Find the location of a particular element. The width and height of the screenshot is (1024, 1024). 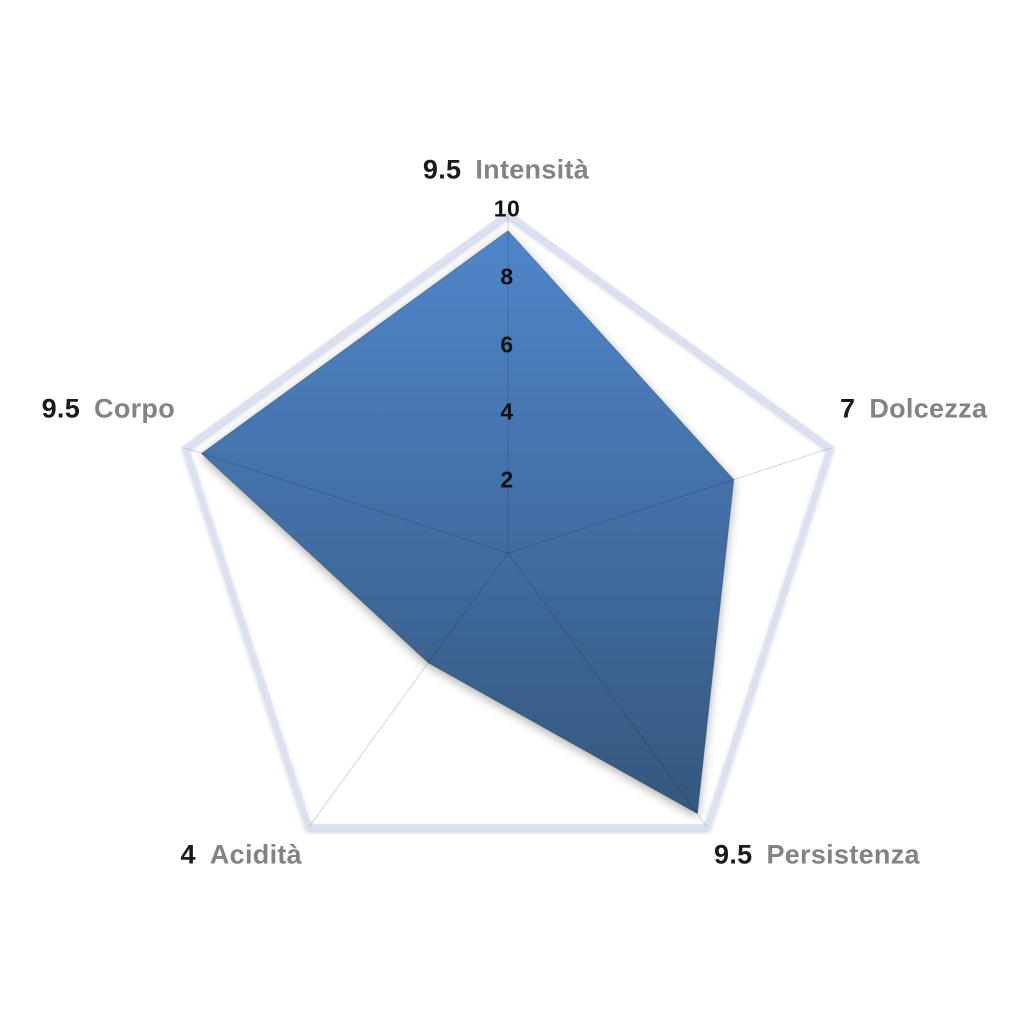

category-label-acidita: 4 Acidità is located at coordinates (241, 855).